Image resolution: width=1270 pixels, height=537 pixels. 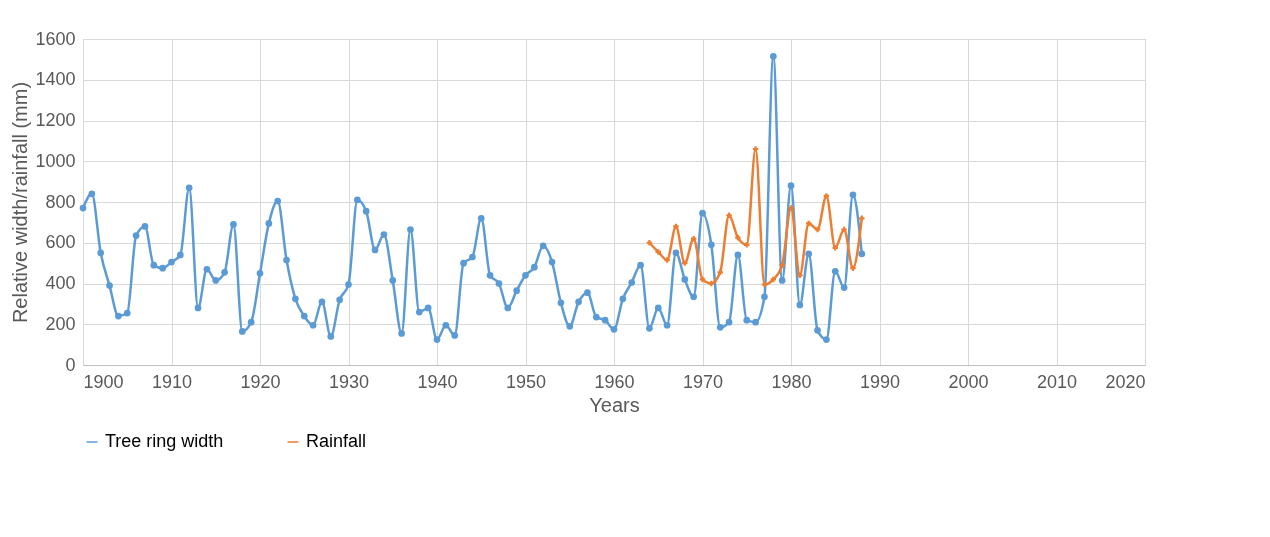 I want to click on legend-label: Tree ring width, so click(x=164, y=441).